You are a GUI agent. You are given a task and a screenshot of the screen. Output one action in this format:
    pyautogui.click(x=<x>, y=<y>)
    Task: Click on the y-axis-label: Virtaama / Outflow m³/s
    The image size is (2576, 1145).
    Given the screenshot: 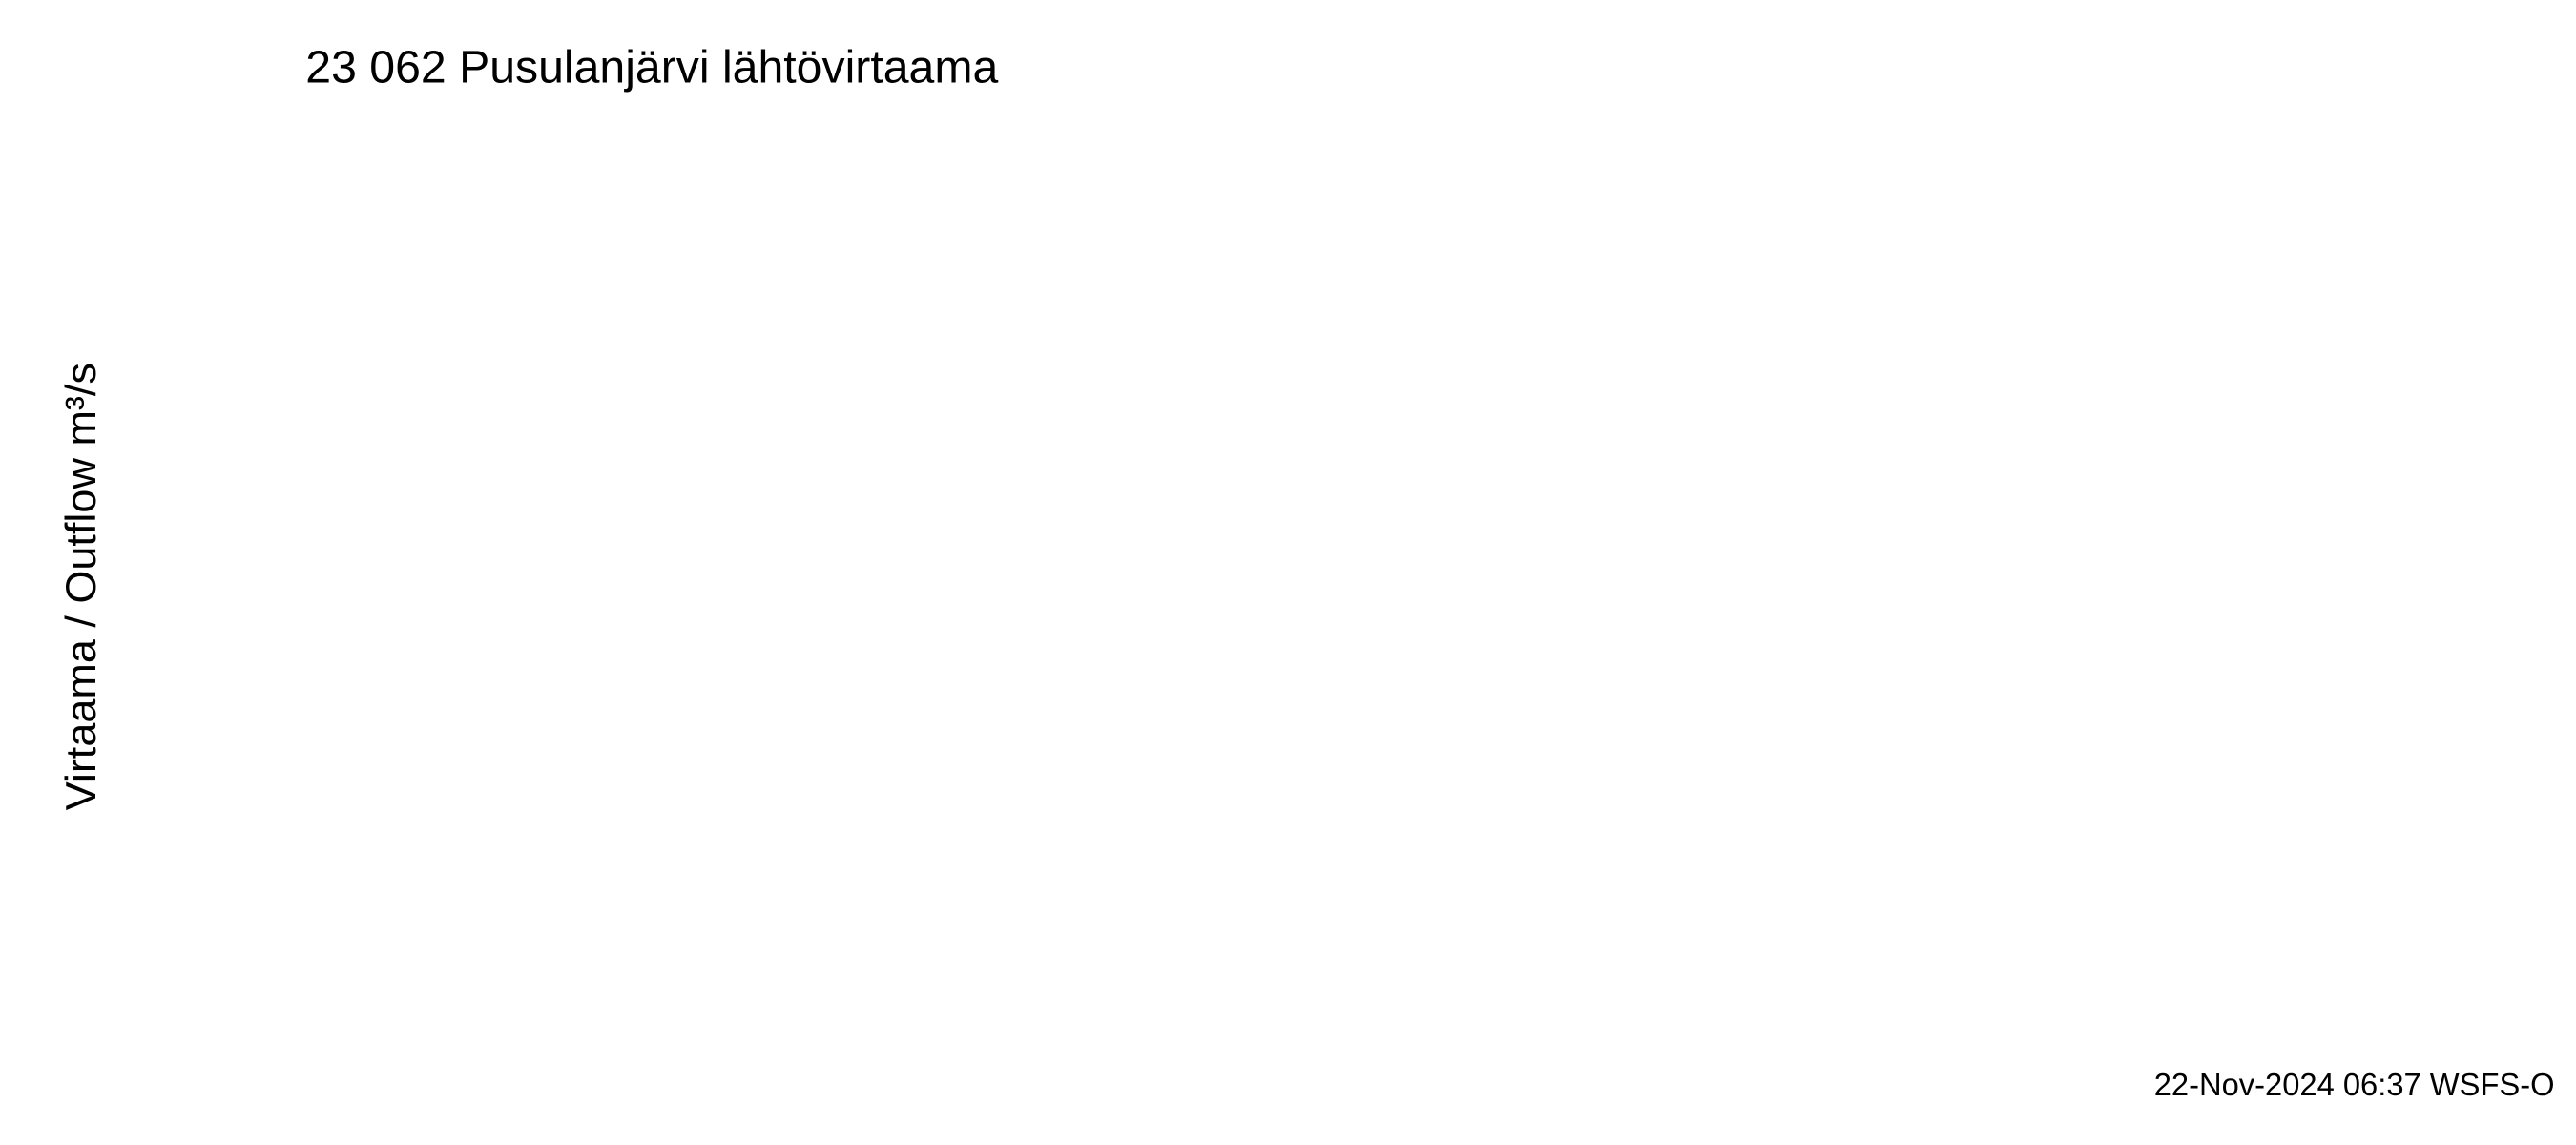 What is the action you would take?
    pyautogui.click(x=80, y=586)
    